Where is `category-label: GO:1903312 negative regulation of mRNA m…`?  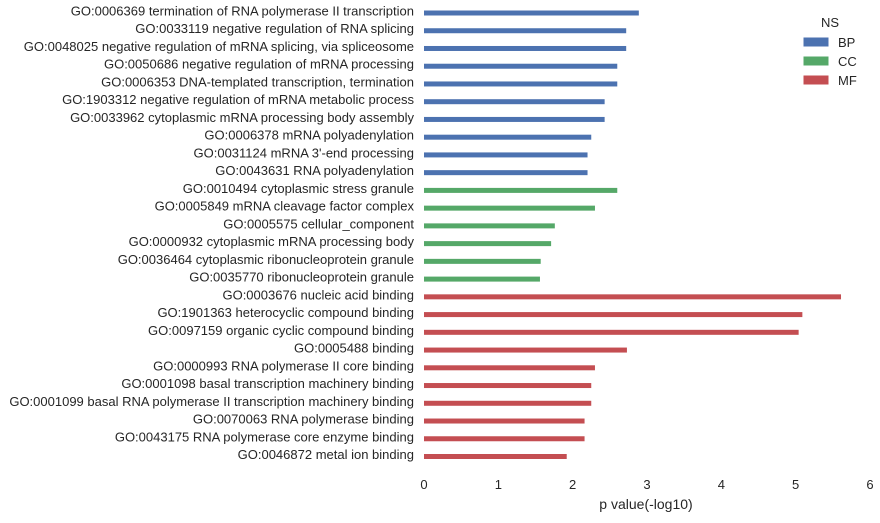 category-label: GO:1903312 negative regulation of mRNA m… is located at coordinates (238, 99).